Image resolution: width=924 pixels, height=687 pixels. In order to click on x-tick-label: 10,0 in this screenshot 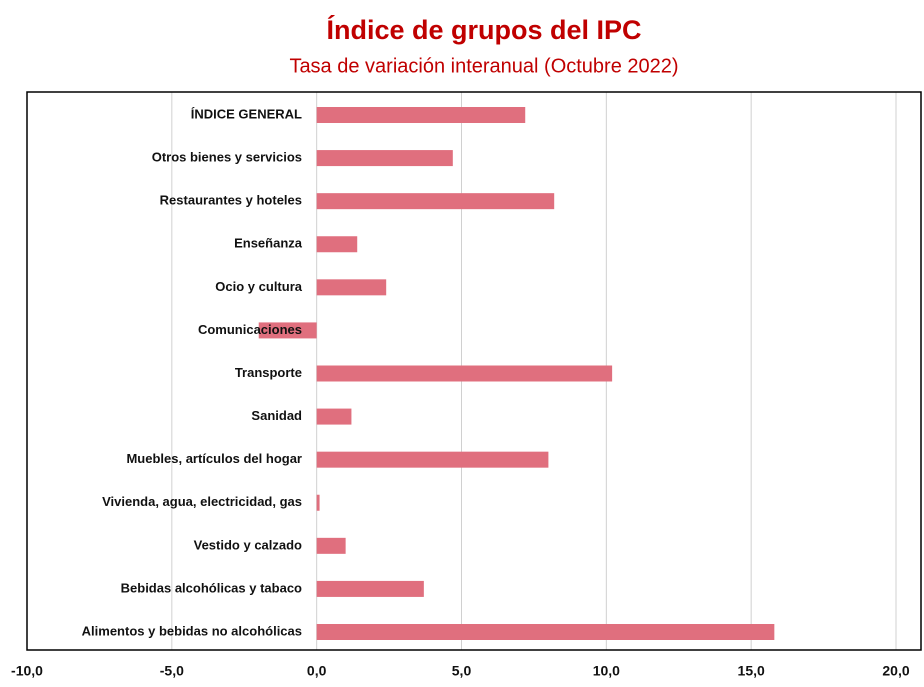, I will do `click(606, 671)`.